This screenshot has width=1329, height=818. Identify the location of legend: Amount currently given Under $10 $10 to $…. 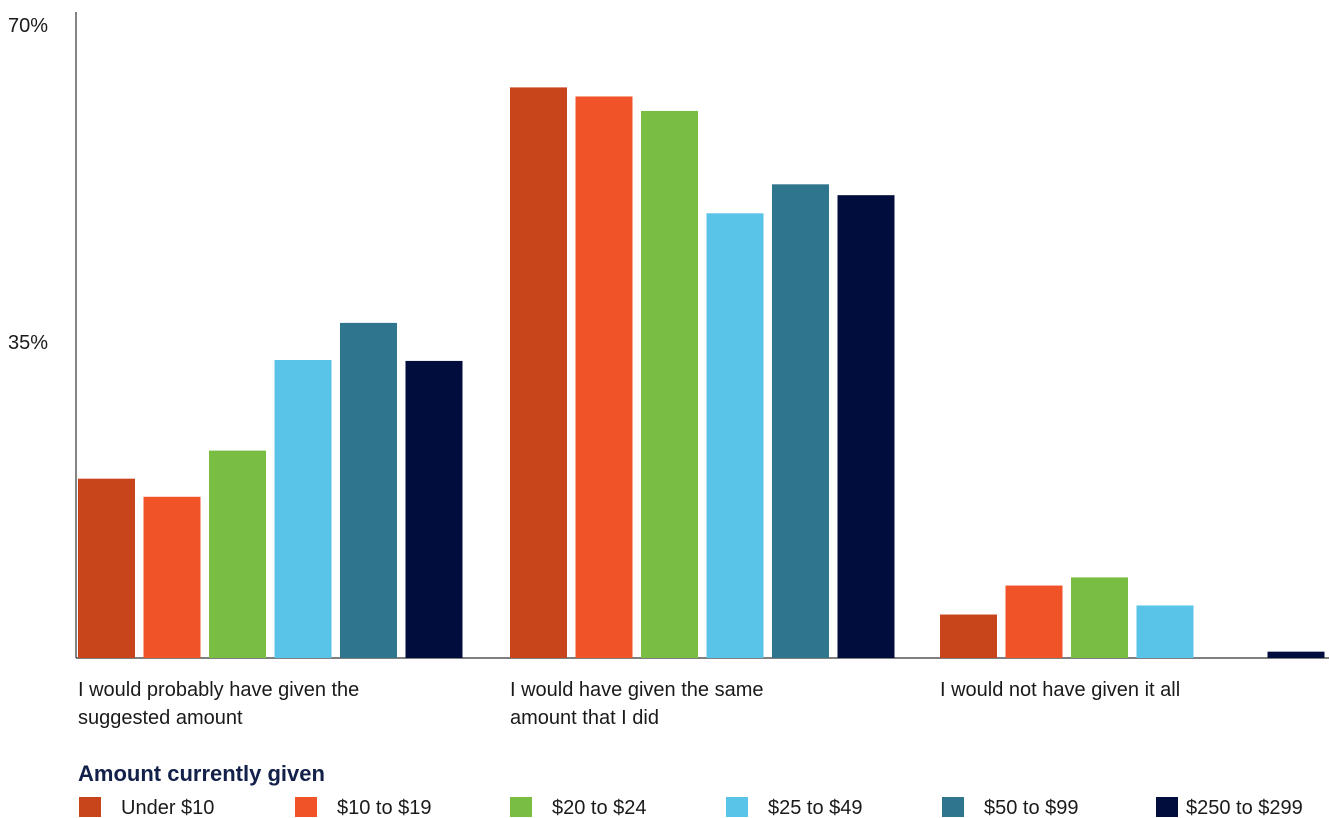
(690, 789).